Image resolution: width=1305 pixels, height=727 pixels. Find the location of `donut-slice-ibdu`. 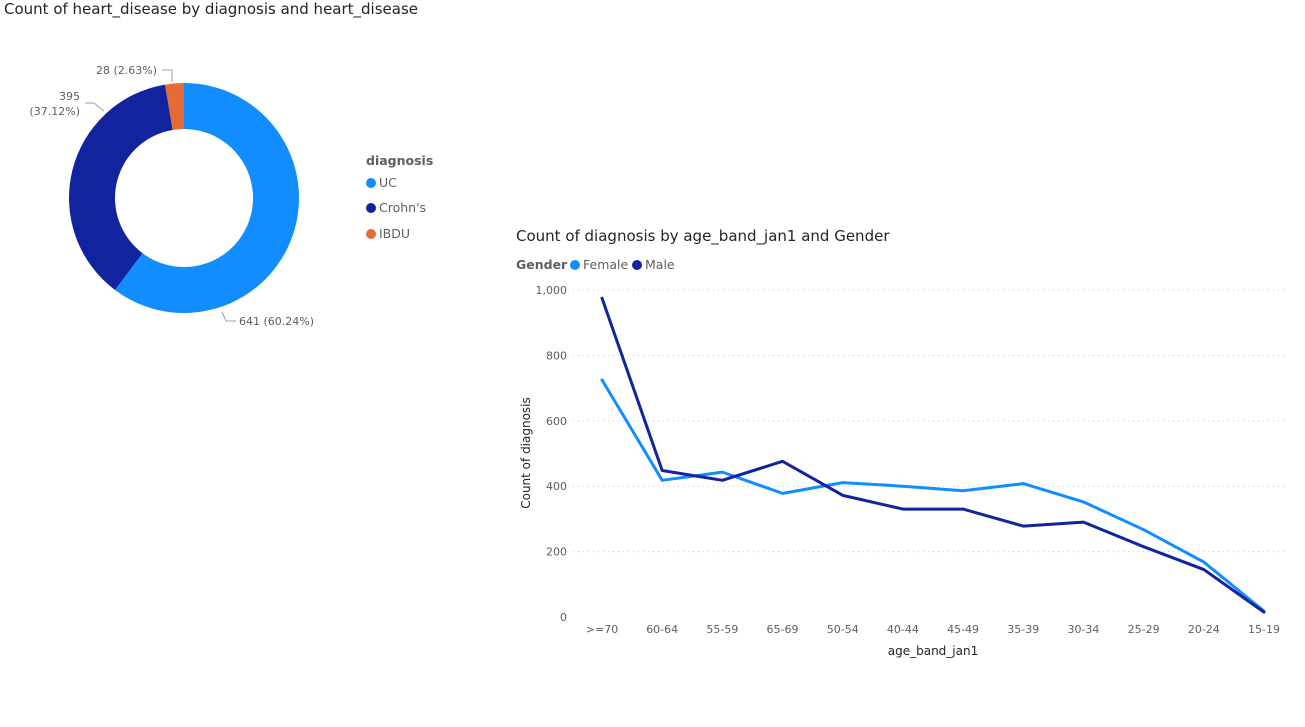

donut-slice-ibdu is located at coordinates (174, 106).